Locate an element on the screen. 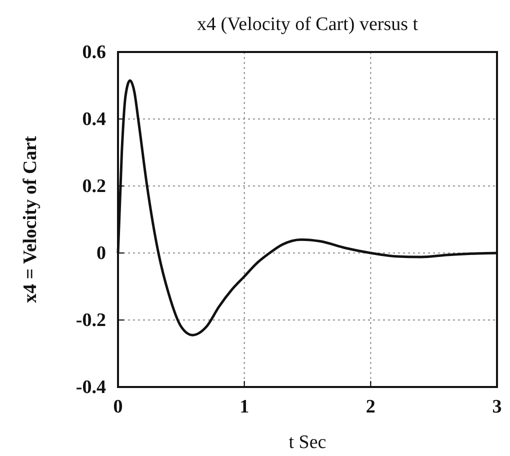 This screenshot has width=510, height=456. x-tick-label: 1 is located at coordinates (245, 407).